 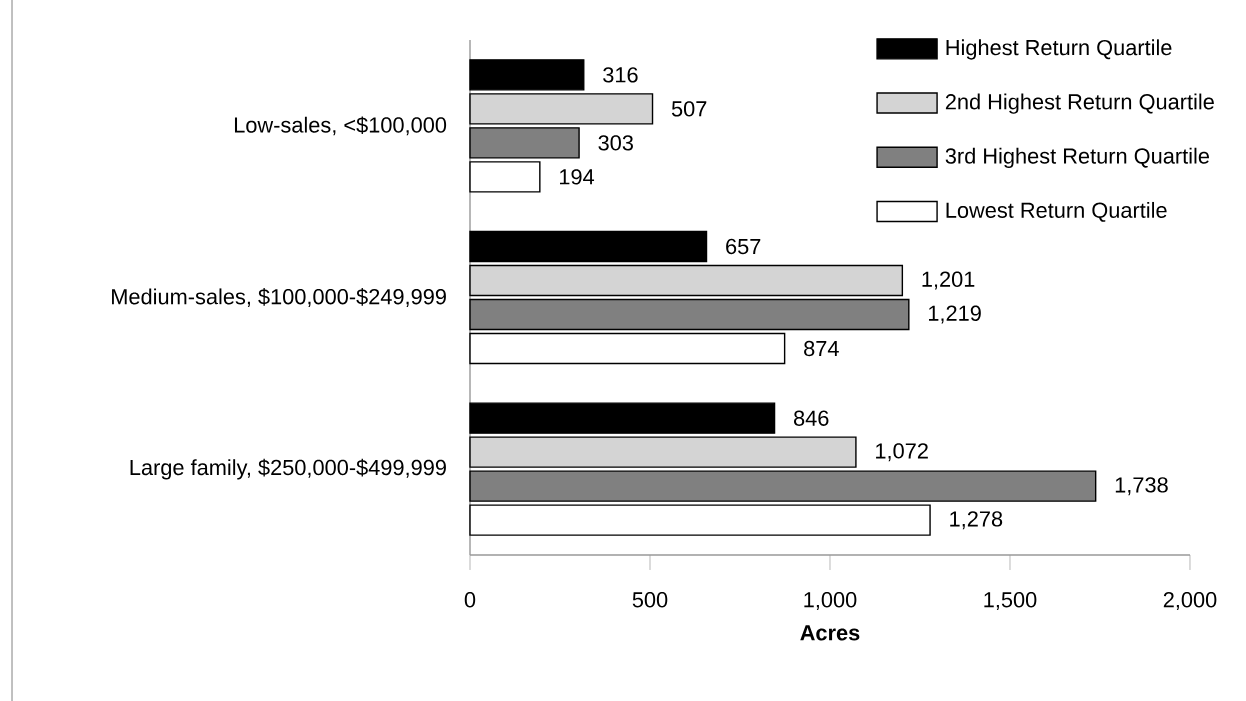 What do you see at coordinates (340, 126) in the screenshot?
I see `y-tick-label: Low-sales, <$100,000` at bounding box center [340, 126].